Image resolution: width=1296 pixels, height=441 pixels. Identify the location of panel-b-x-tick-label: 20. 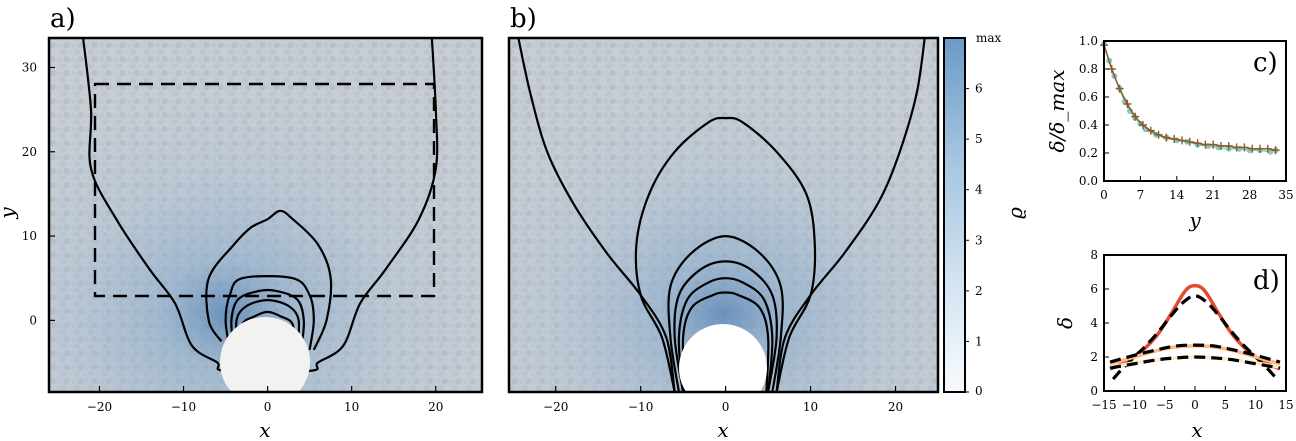
(895, 407).